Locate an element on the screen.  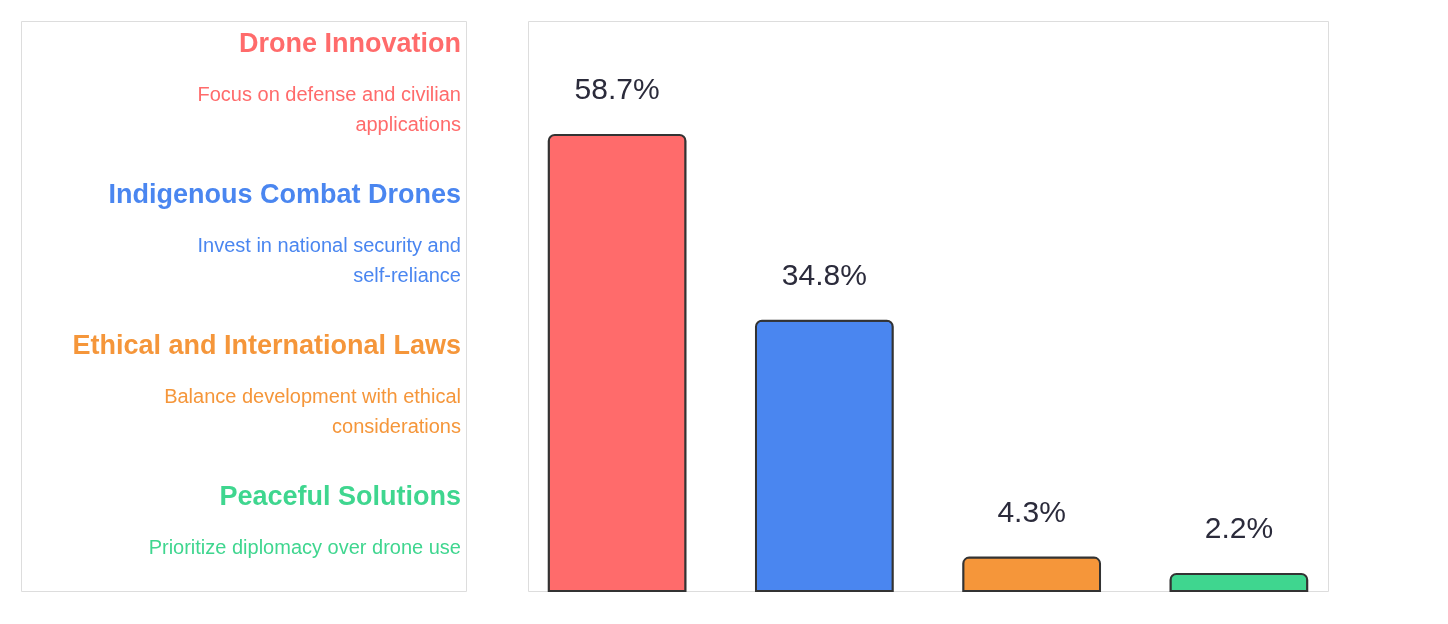
data-label: 34.8% is located at coordinates (824, 274).